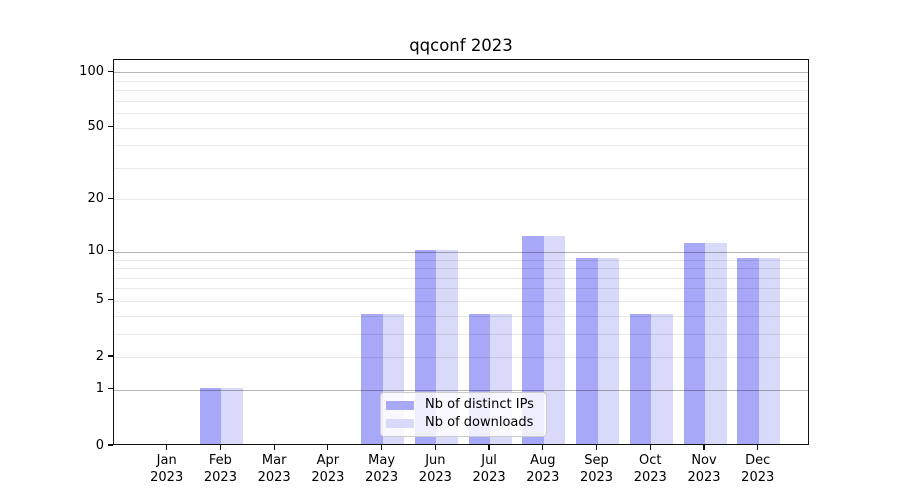  I want to click on y-tick-label: 2, so click(99, 356).